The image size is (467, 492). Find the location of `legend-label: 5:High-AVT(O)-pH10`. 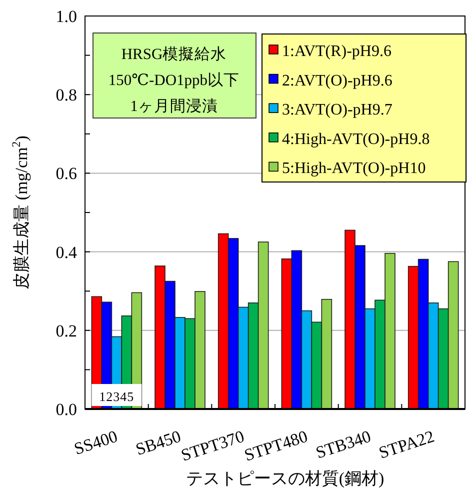

legend-label: 5:High-AVT(O)-pH10 is located at coordinates (354, 169).